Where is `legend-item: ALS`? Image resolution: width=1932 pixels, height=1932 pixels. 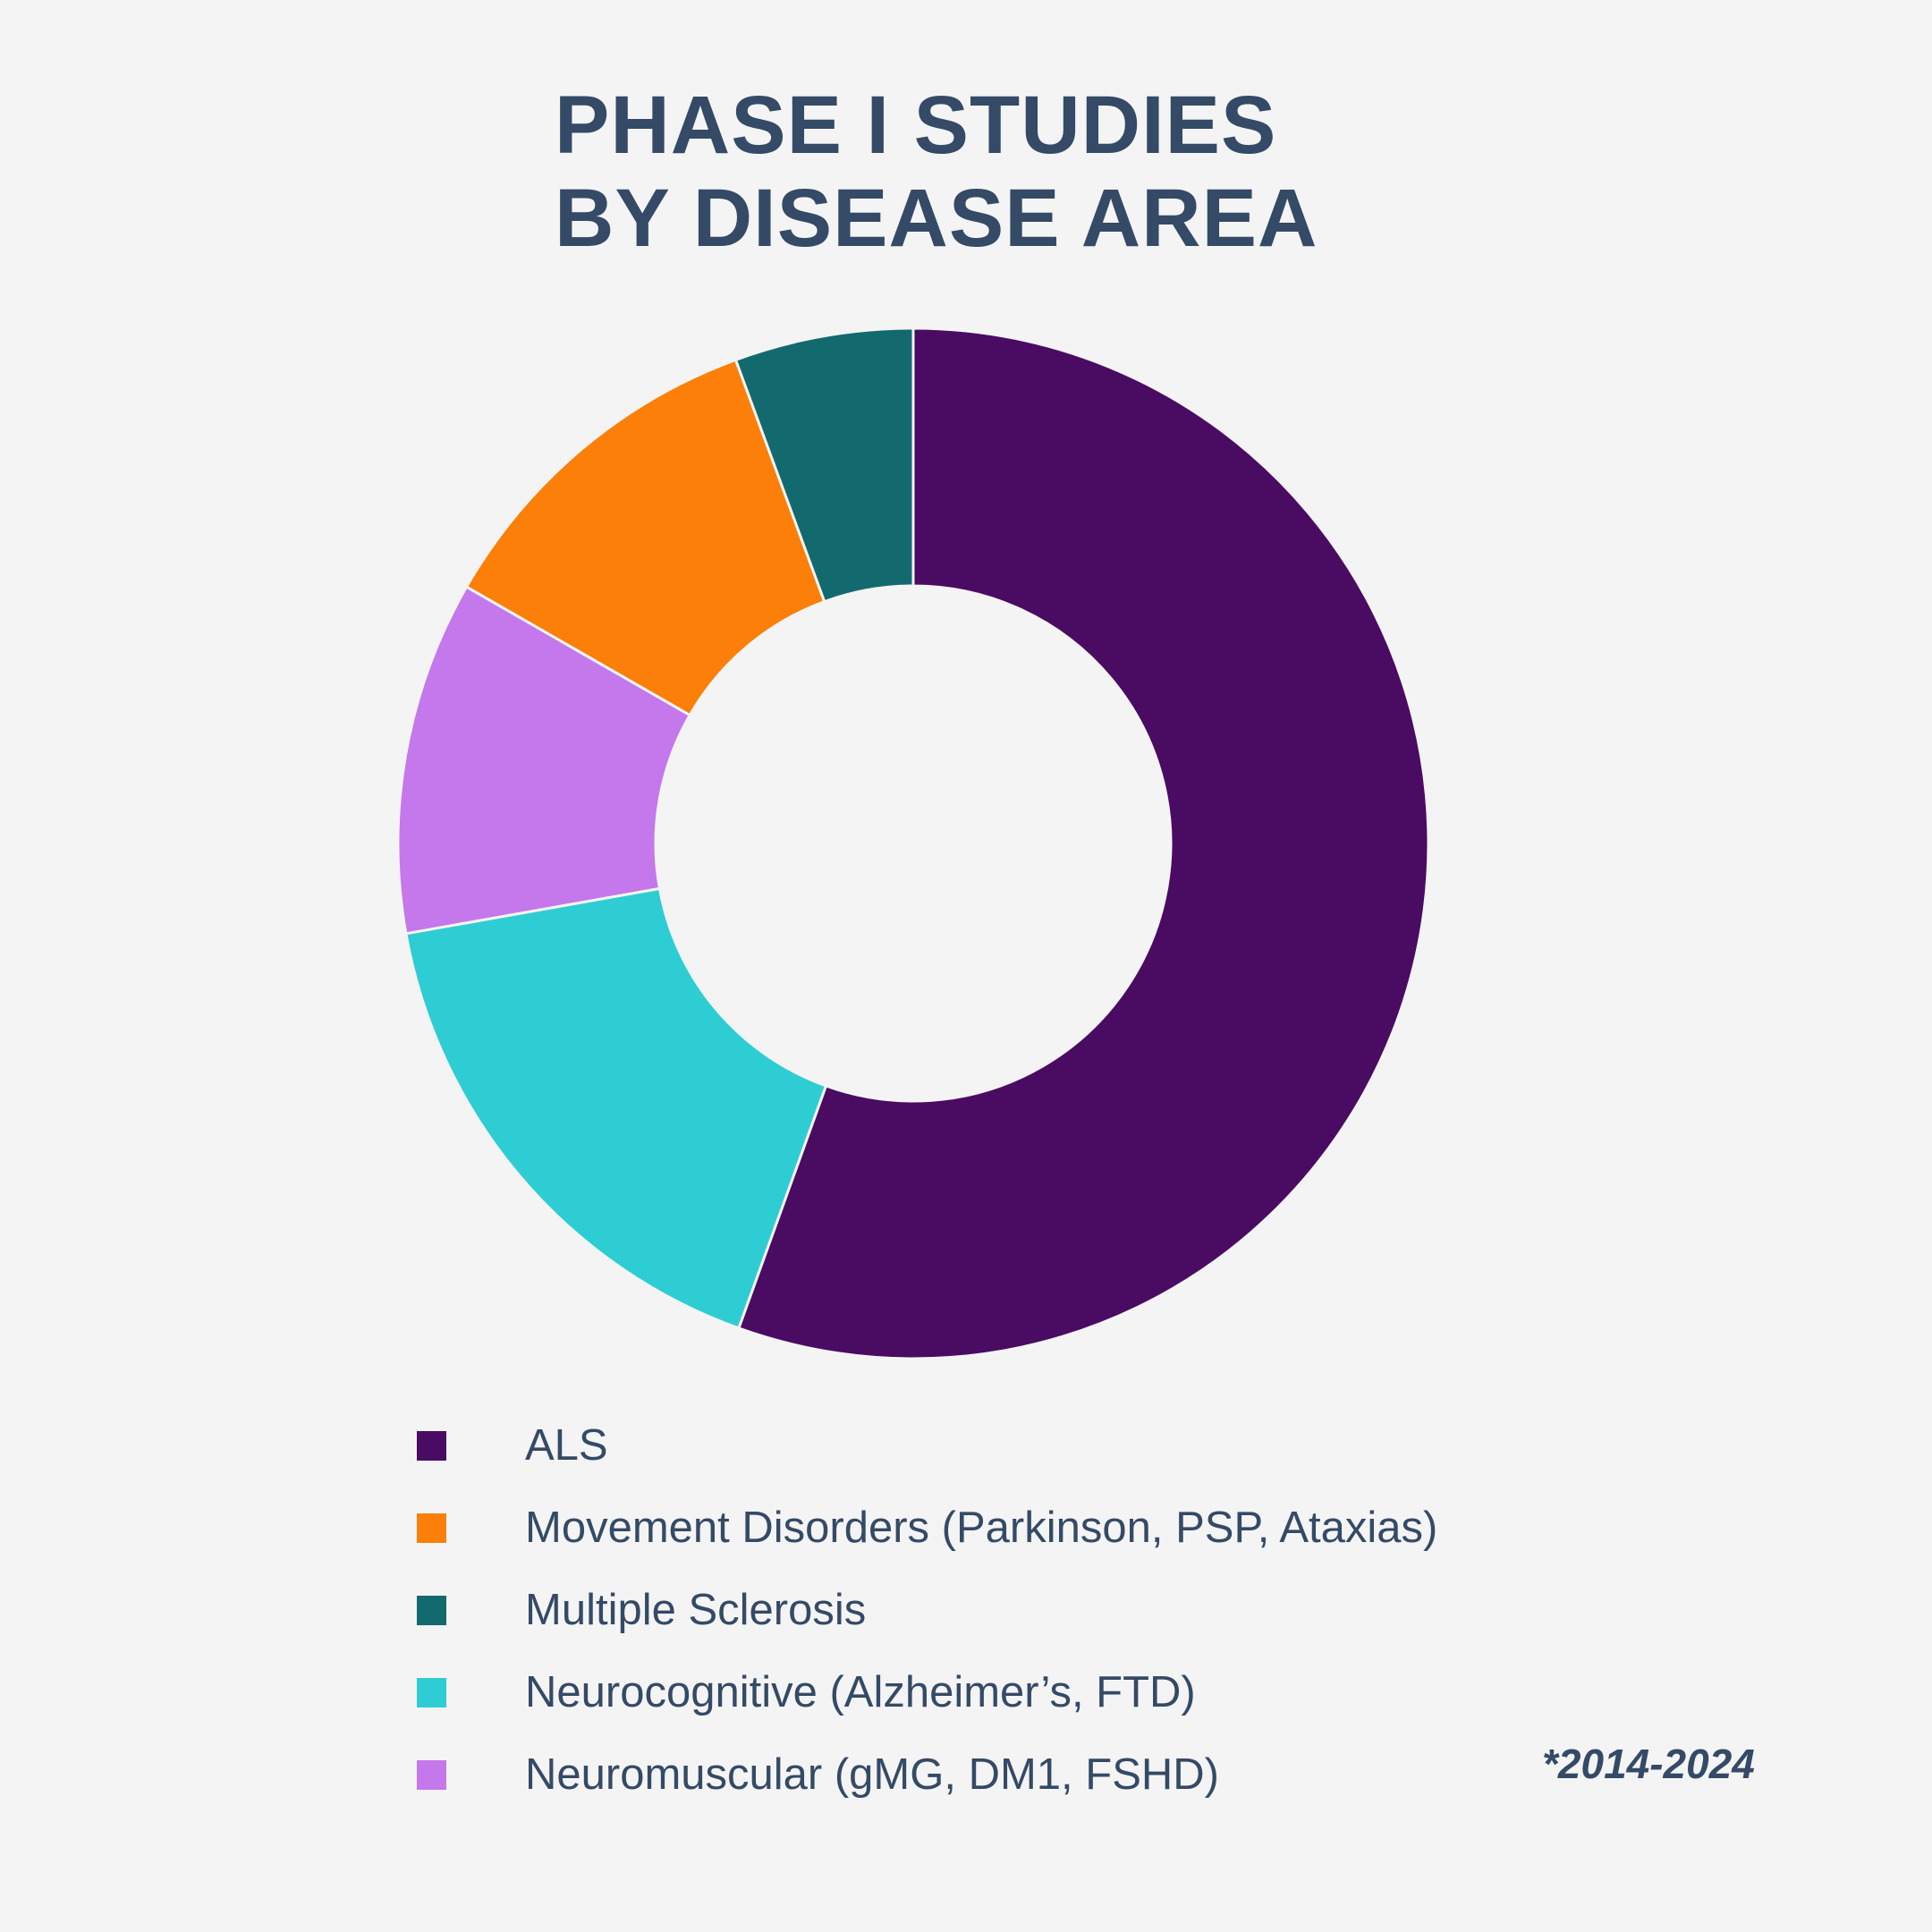 legend-item: ALS is located at coordinates (927, 1445).